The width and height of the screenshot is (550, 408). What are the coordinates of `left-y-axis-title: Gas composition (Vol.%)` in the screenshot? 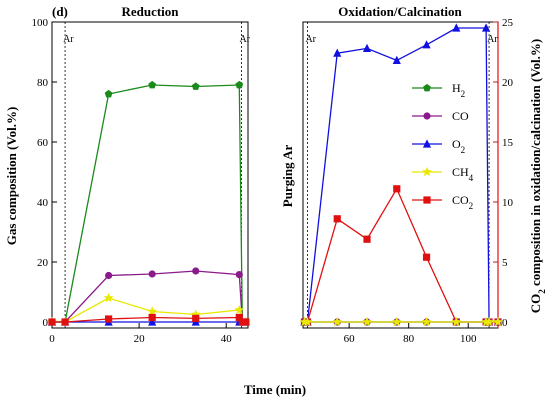 It's located at (11, 176).